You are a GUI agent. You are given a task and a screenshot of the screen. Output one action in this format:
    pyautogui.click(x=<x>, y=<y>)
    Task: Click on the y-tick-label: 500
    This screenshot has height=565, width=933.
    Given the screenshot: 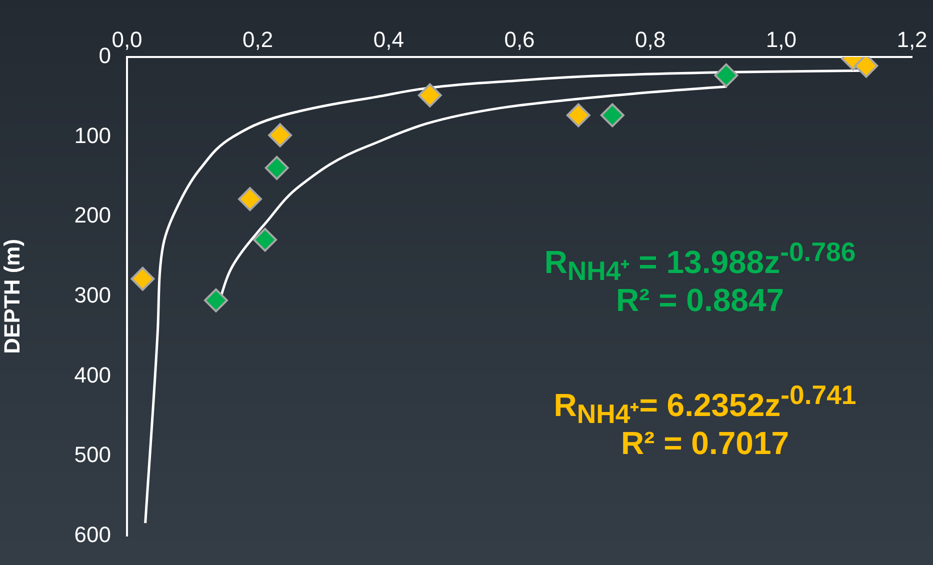 What is the action you would take?
    pyautogui.click(x=92, y=455)
    